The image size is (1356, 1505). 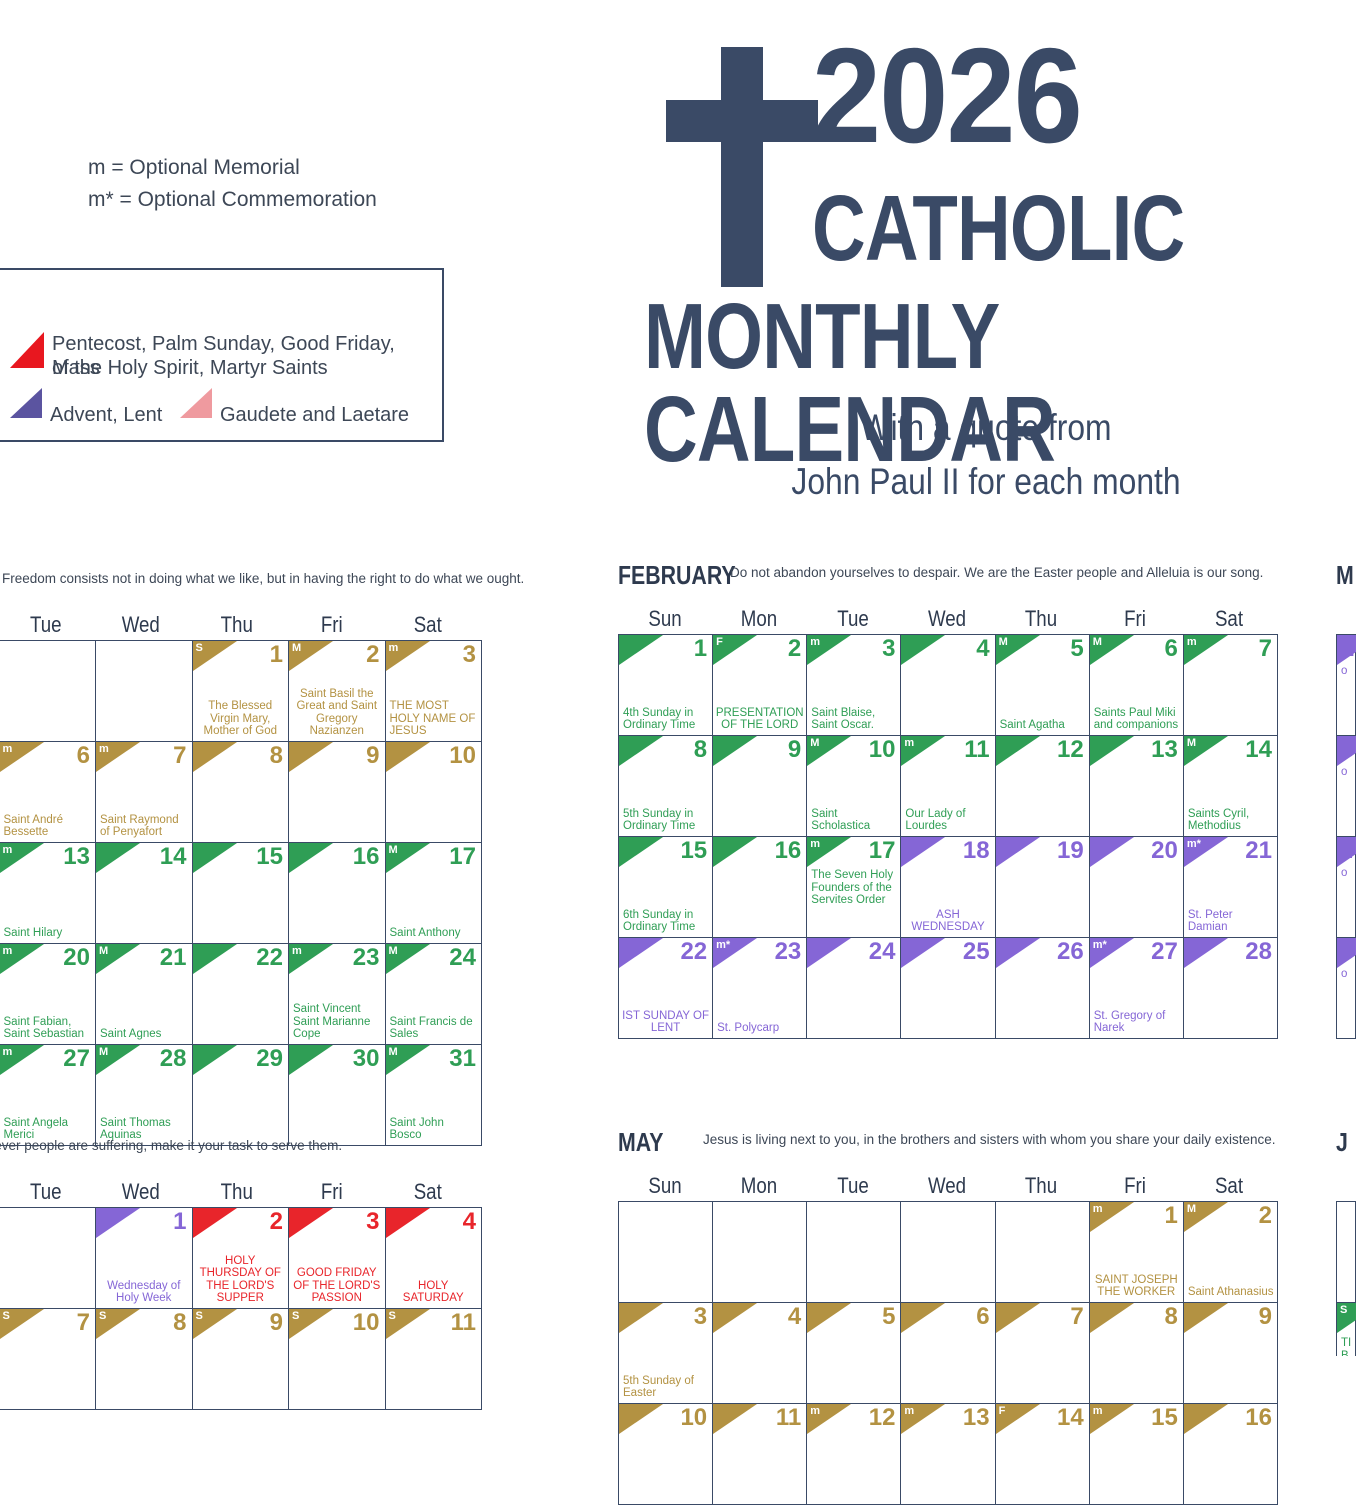 I want to click on day-cell: 24, so click(x=854, y=988).